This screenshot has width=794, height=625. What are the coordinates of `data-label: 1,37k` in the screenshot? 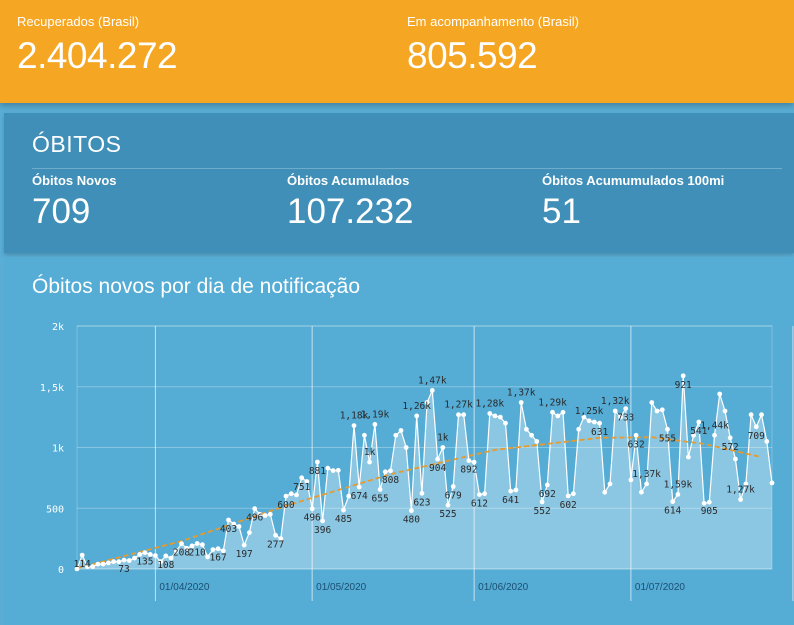 It's located at (646, 474).